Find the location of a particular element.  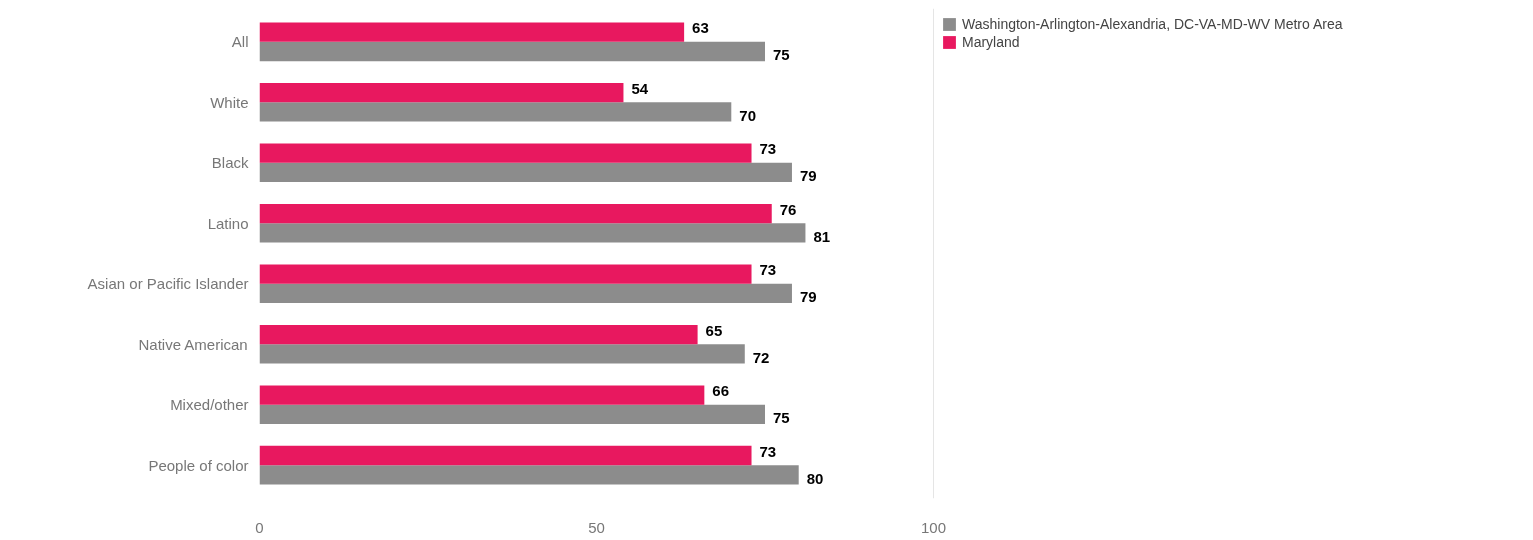

data-label: 66 is located at coordinates (721, 391).